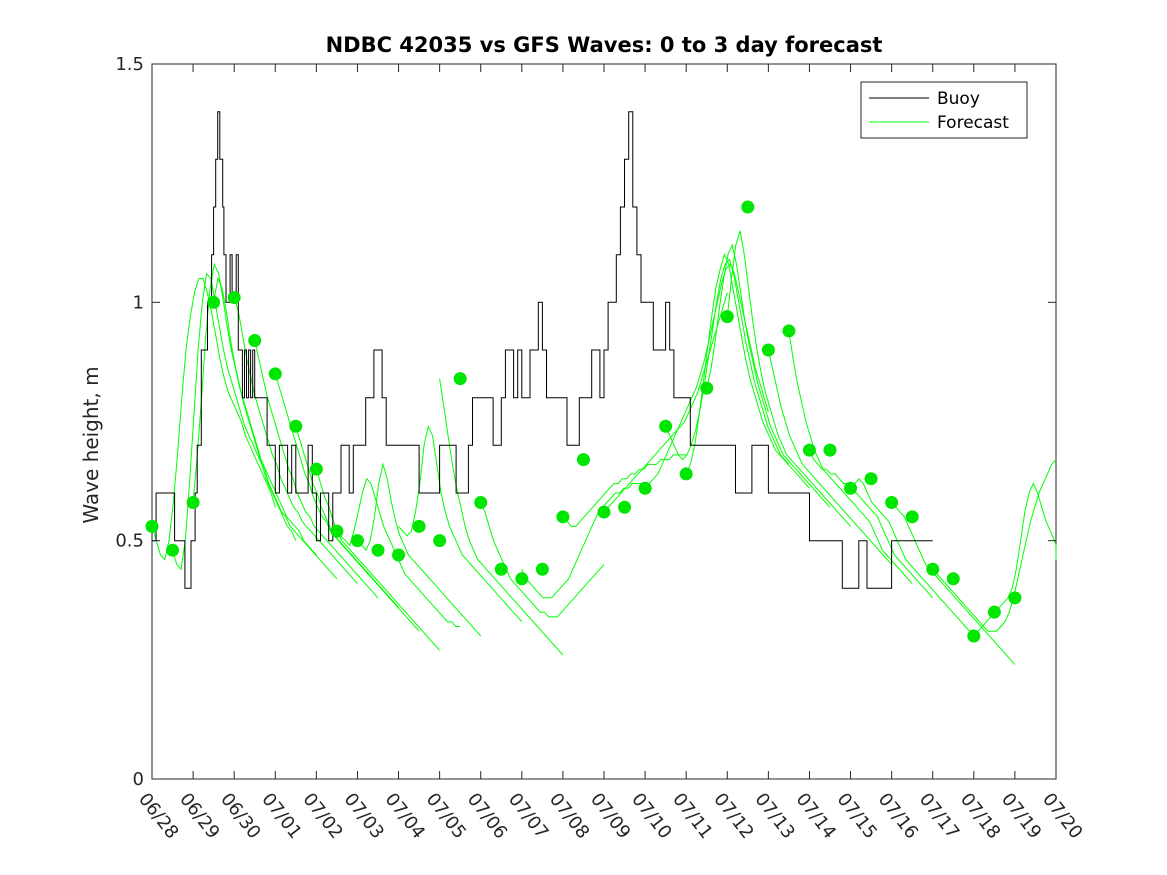  What do you see at coordinates (129, 541) in the screenshot?
I see `y-tick-label: 0.5` at bounding box center [129, 541].